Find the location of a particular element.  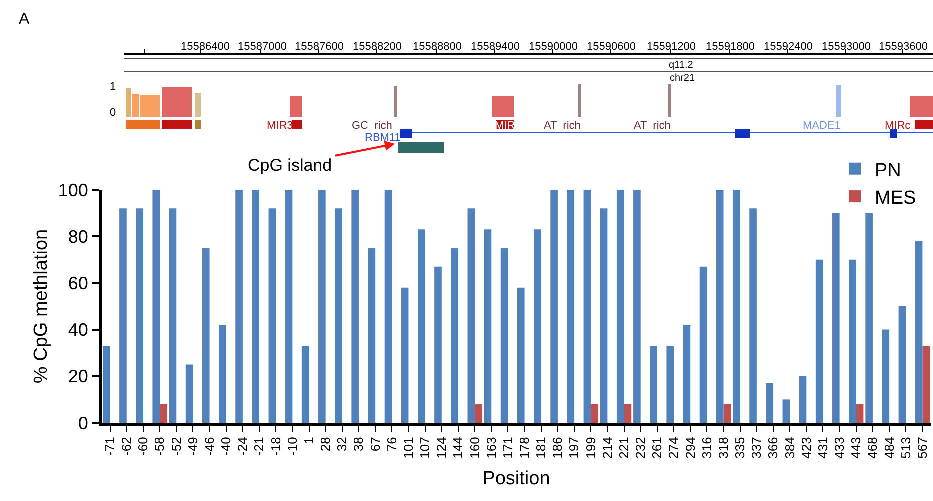

text: MADE1 is located at coordinates (822, 126).